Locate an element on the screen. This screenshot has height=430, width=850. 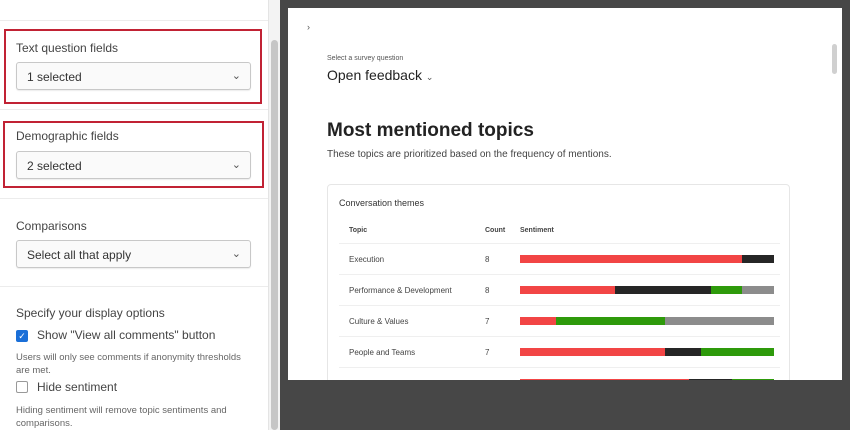
dropdown-value: Select all that apply is located at coordinates (79, 255).